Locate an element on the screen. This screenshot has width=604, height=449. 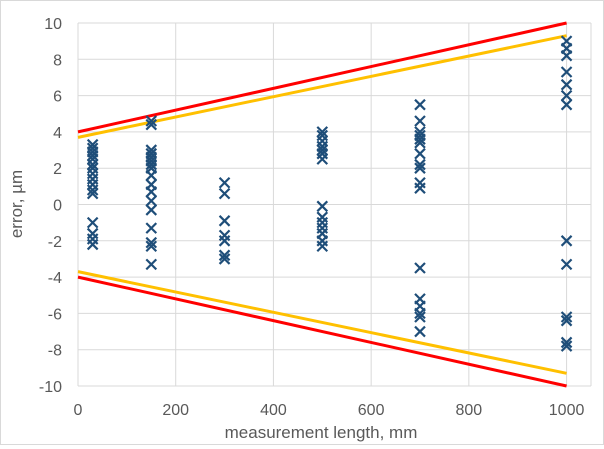
x-tick-label: 1000 is located at coordinates (567, 410).